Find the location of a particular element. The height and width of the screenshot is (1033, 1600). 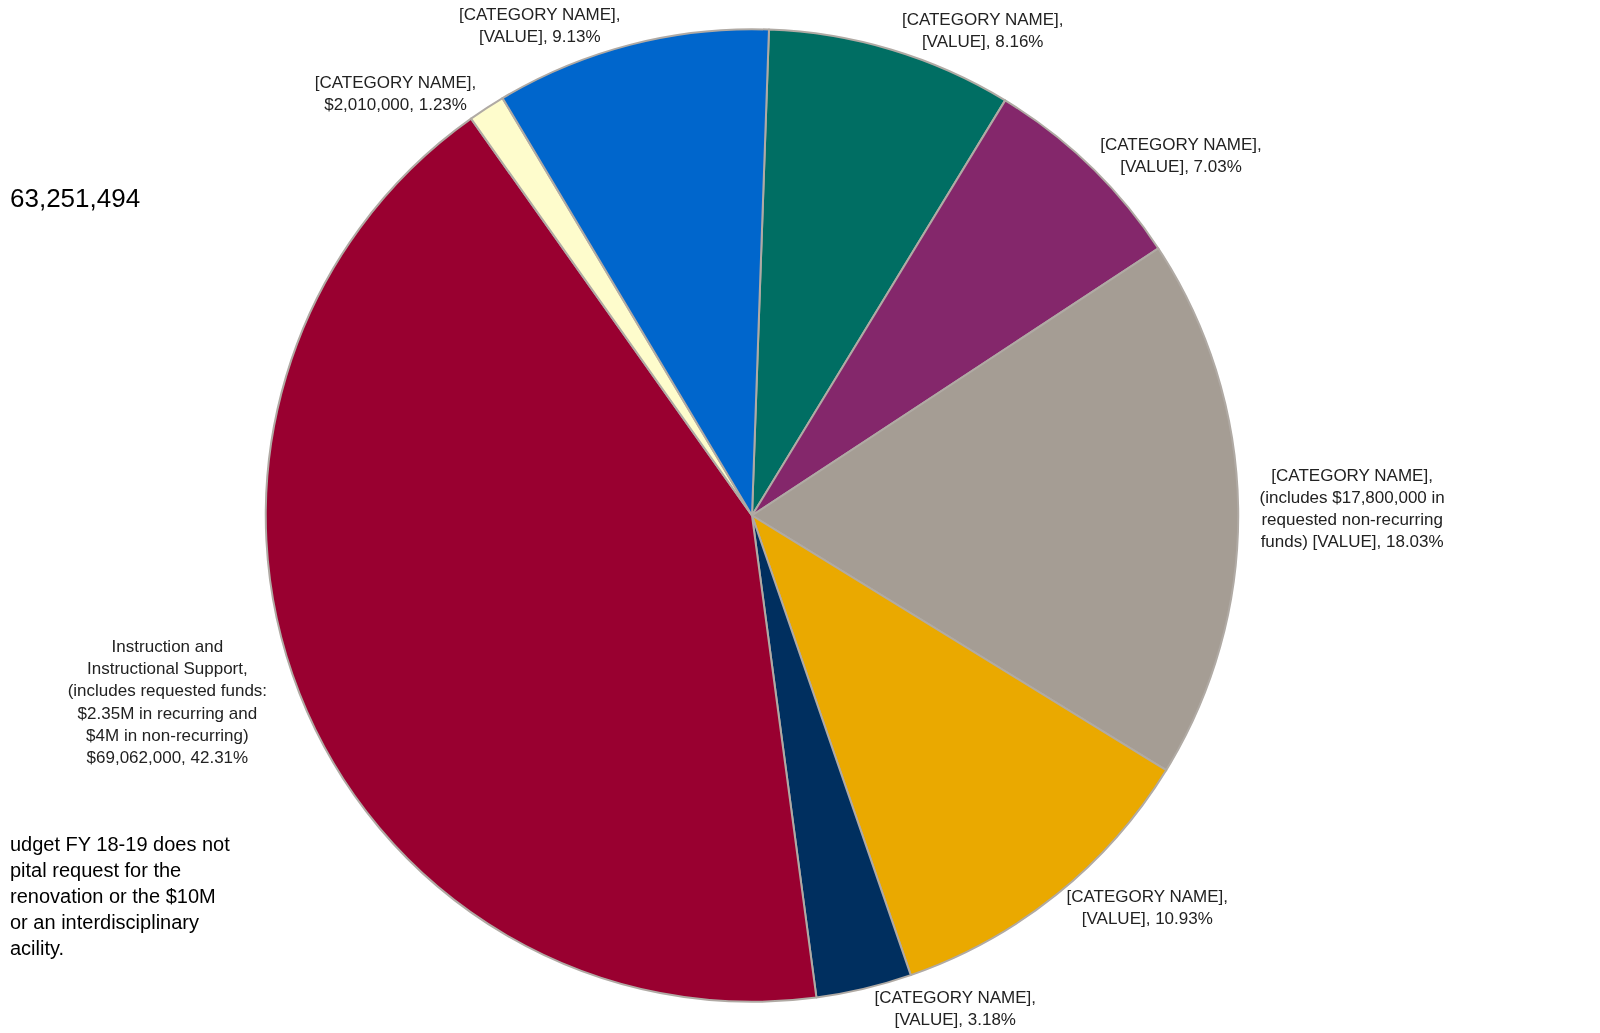

slice-label: [CATEGORY NAME], (includes $17,800,000 in requested non-recurring funds) [VALUE], 18.03% is located at coordinates (1352, 508).